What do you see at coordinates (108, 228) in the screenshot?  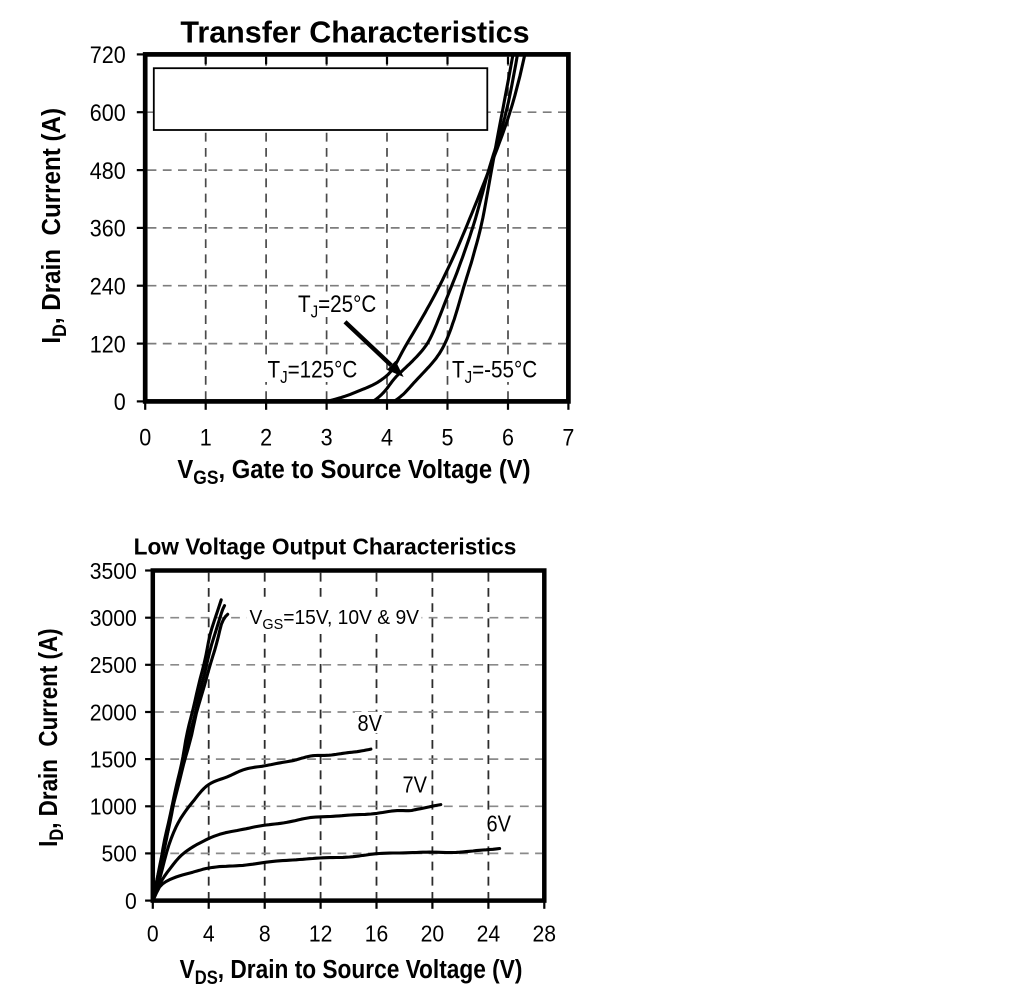 I see `svg-text: 360` at bounding box center [108, 228].